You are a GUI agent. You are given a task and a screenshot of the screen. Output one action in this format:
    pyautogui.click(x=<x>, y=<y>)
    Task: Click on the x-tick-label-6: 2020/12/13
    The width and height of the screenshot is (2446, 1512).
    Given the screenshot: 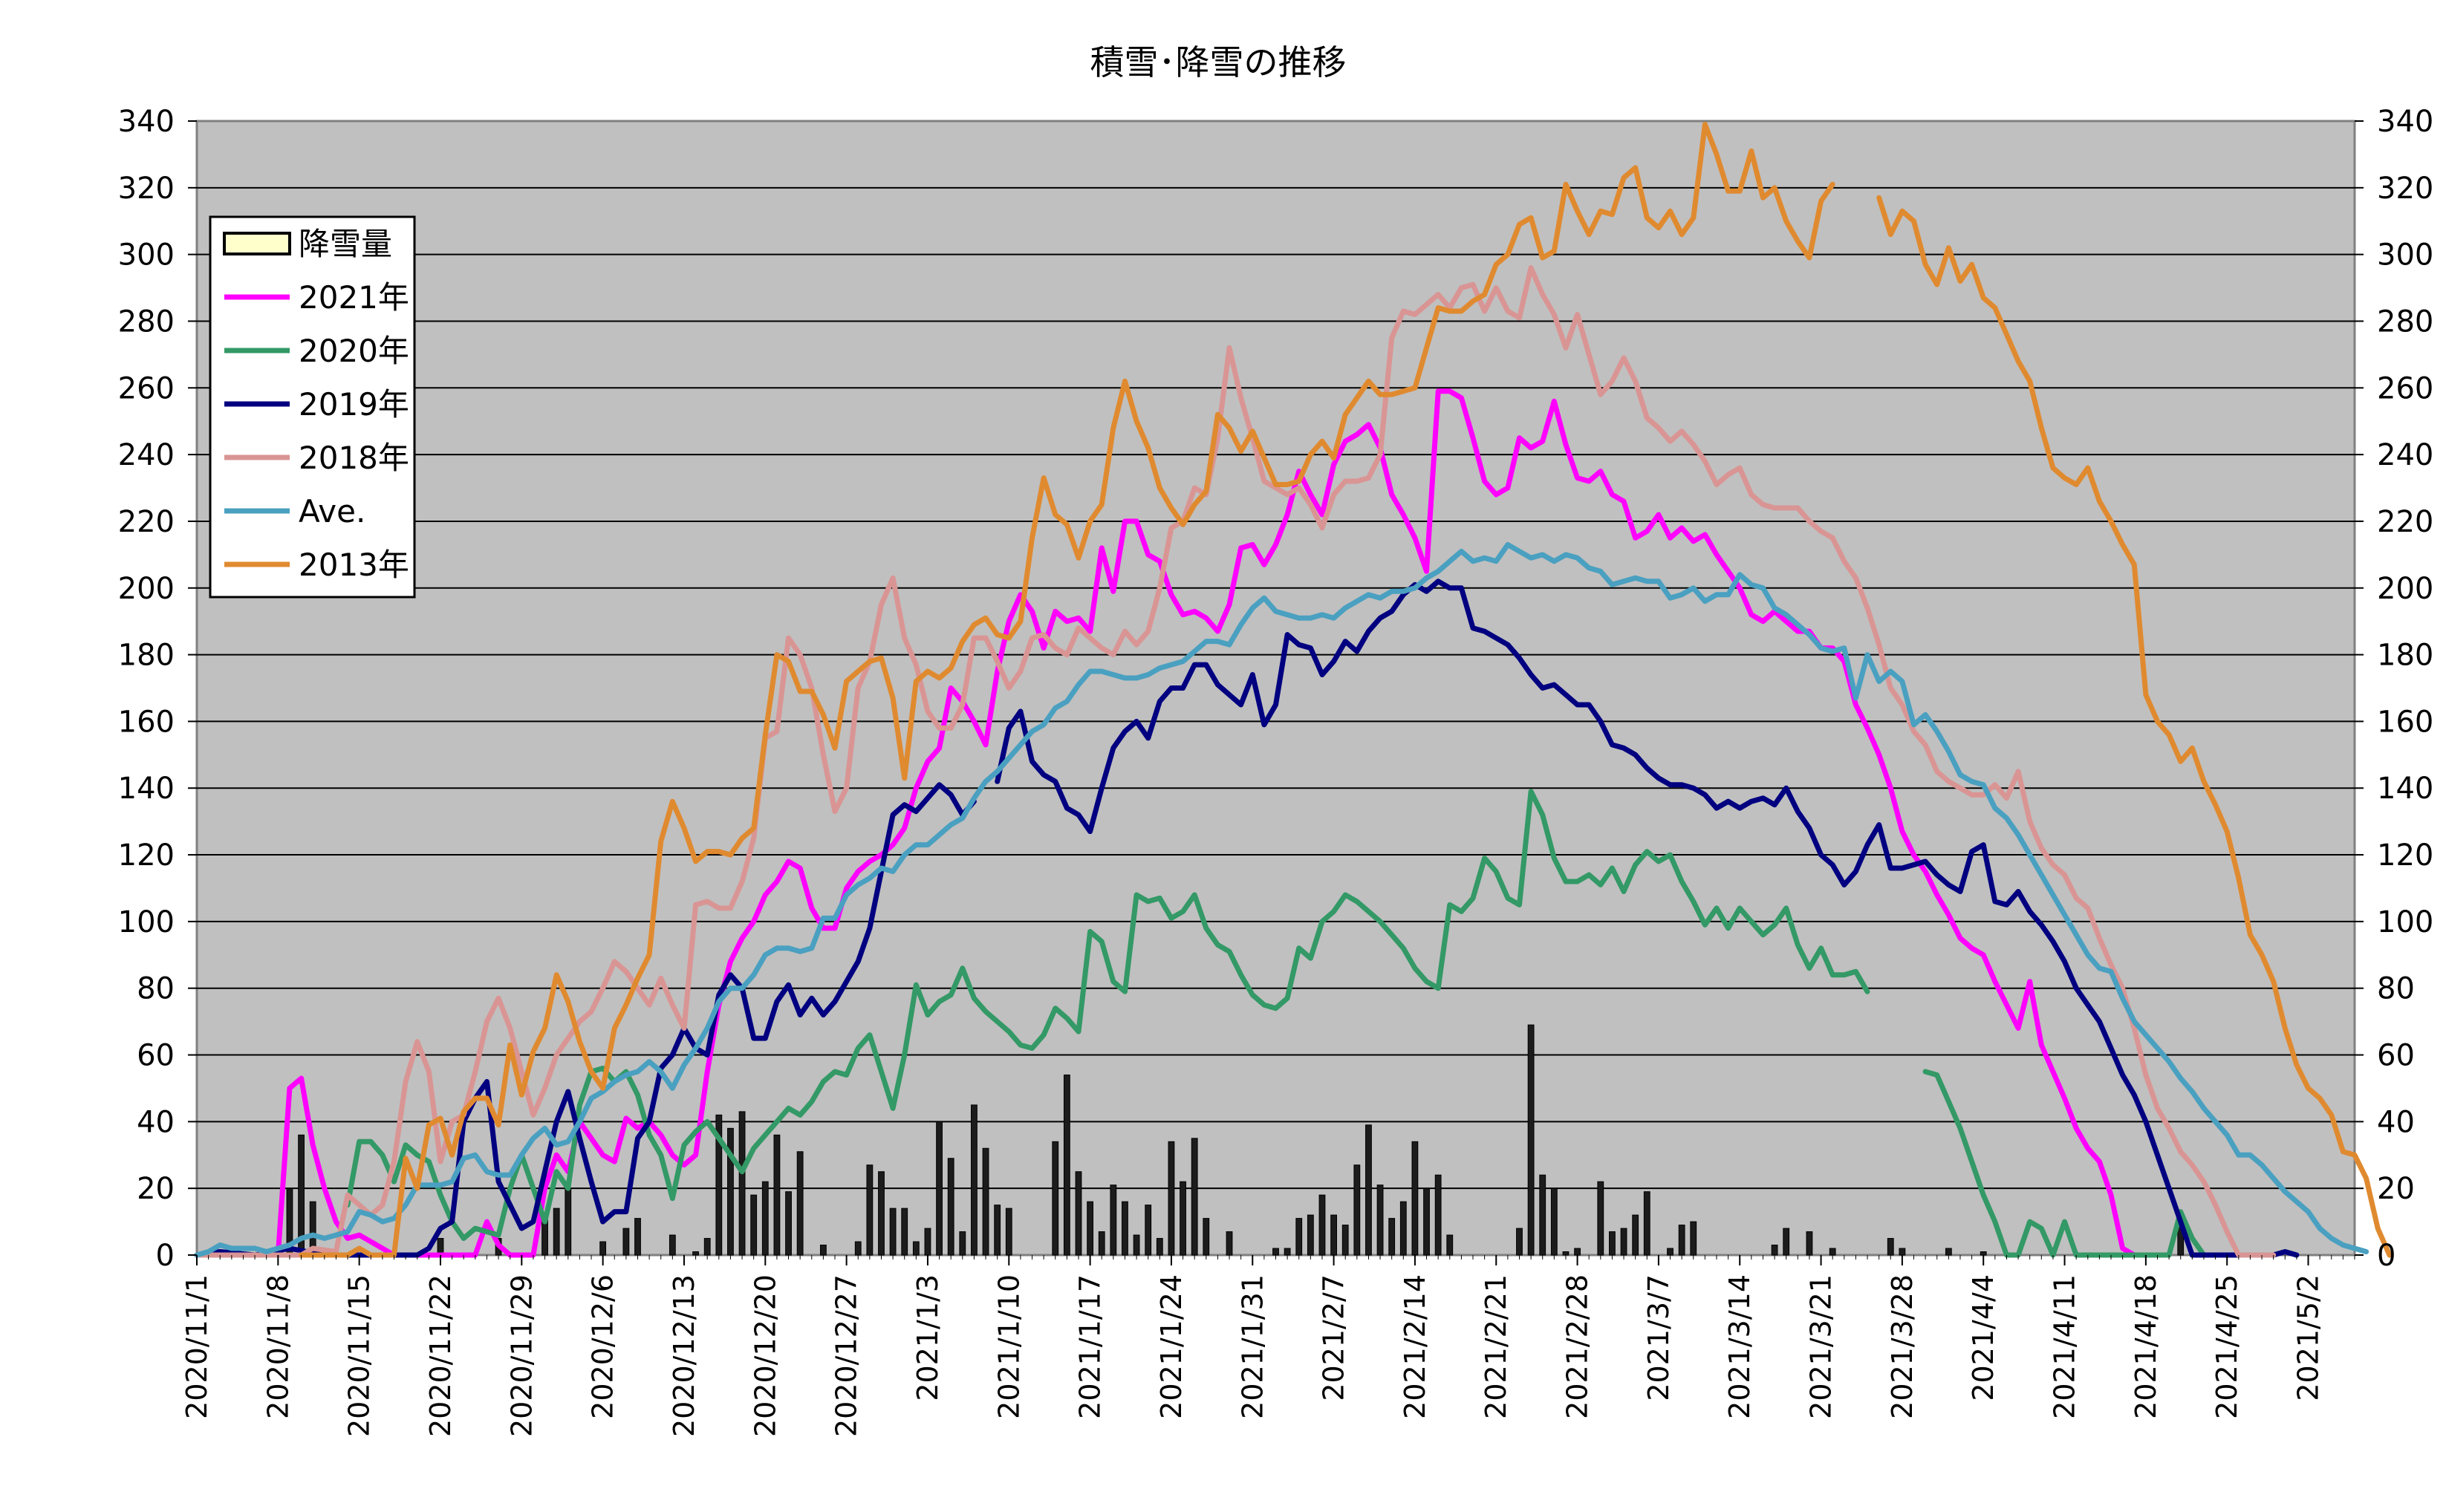 What is the action you would take?
    pyautogui.click(x=684, y=1355)
    